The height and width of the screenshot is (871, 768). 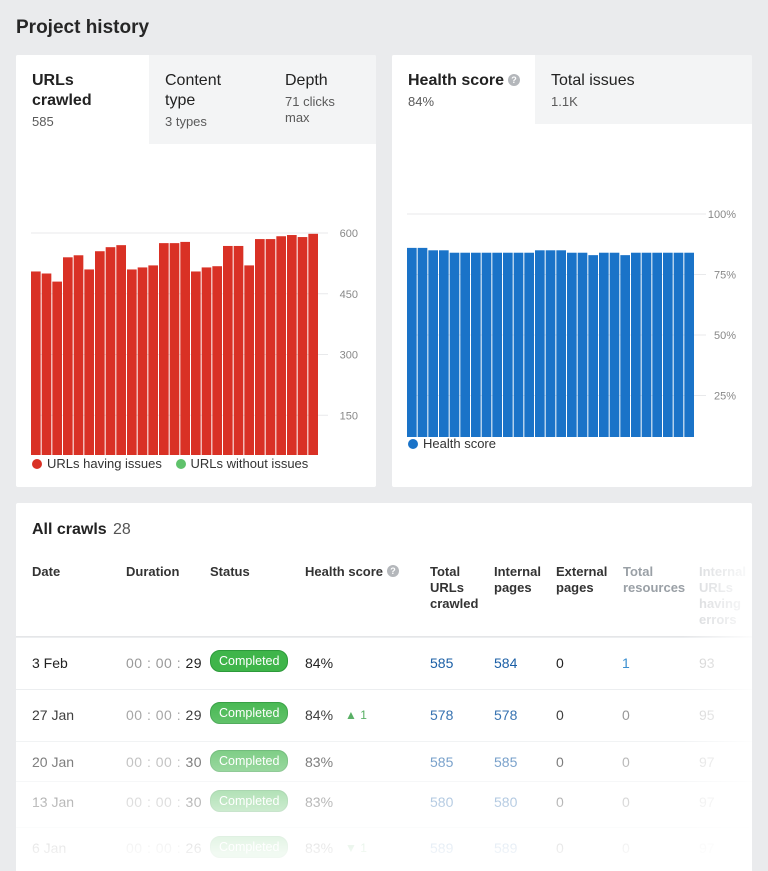 I want to click on tab-total-issues: Total issues 1.1K, so click(x=643, y=89).